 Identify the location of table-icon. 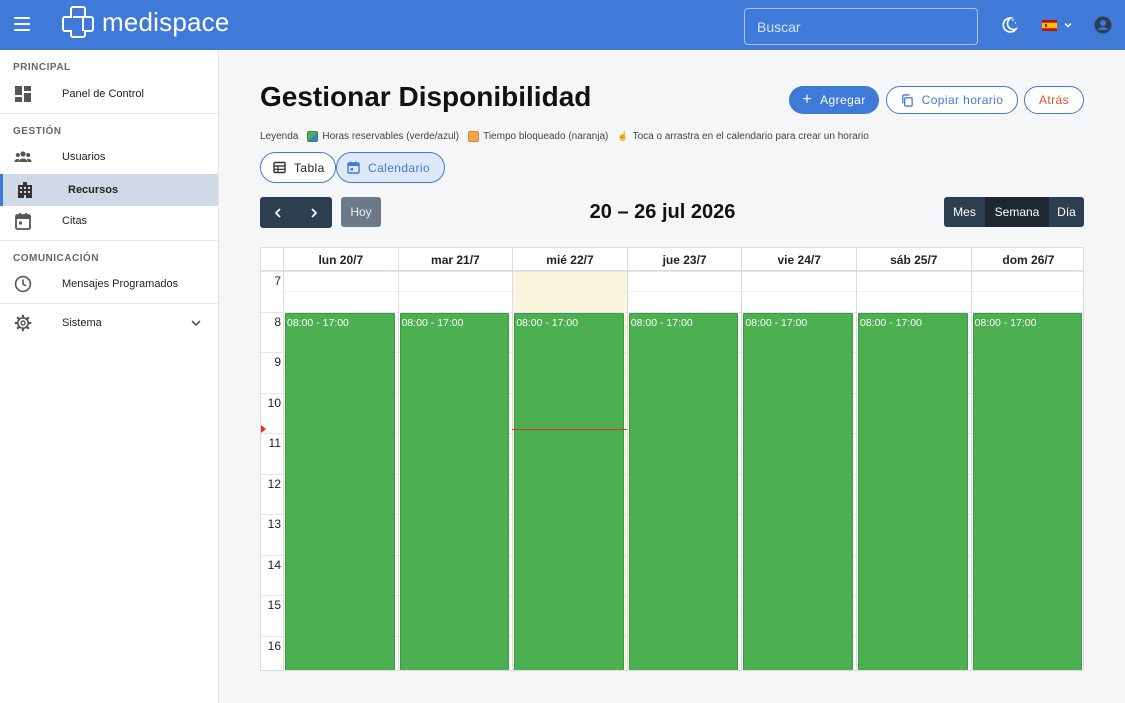
(279, 167).